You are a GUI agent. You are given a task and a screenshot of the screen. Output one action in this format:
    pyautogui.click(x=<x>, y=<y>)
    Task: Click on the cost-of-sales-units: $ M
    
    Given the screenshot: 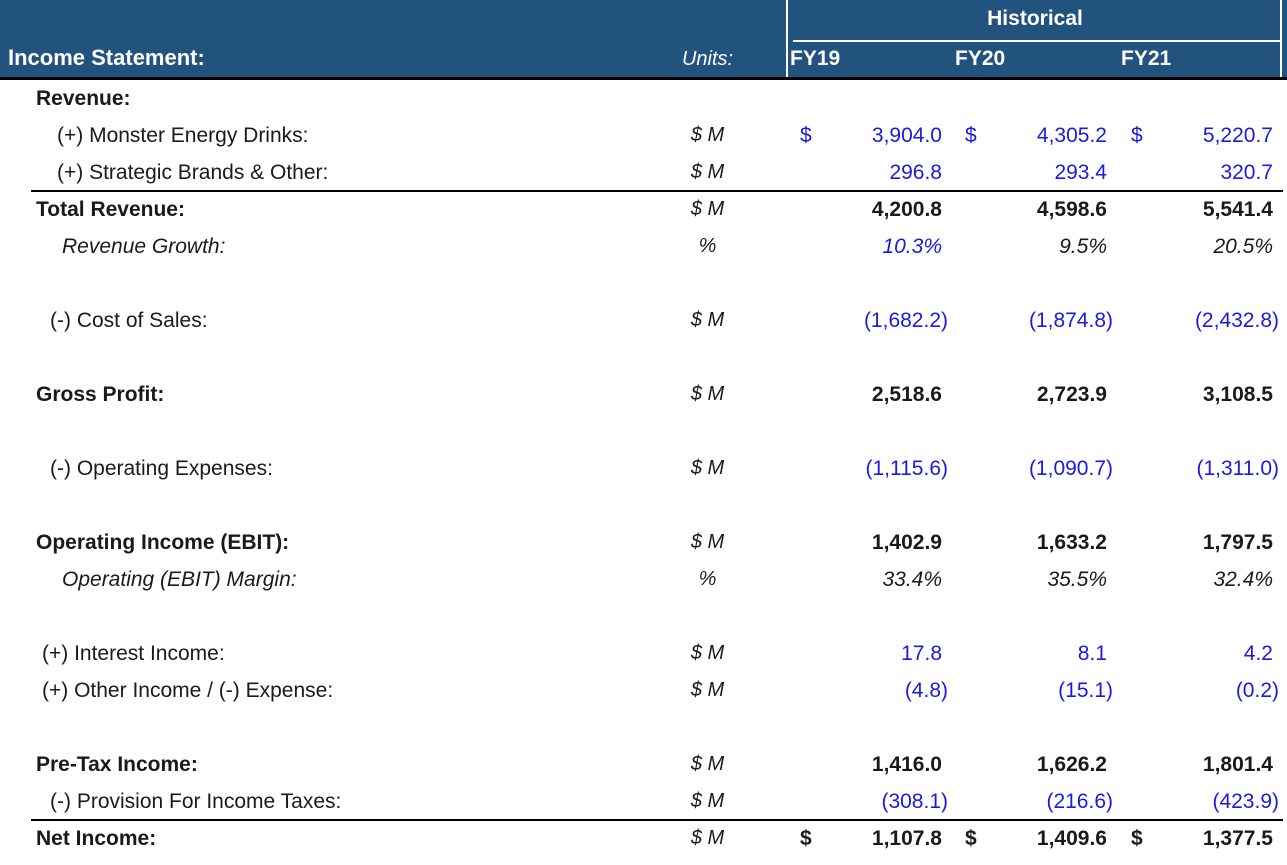 What is the action you would take?
    pyautogui.click(x=707, y=320)
    